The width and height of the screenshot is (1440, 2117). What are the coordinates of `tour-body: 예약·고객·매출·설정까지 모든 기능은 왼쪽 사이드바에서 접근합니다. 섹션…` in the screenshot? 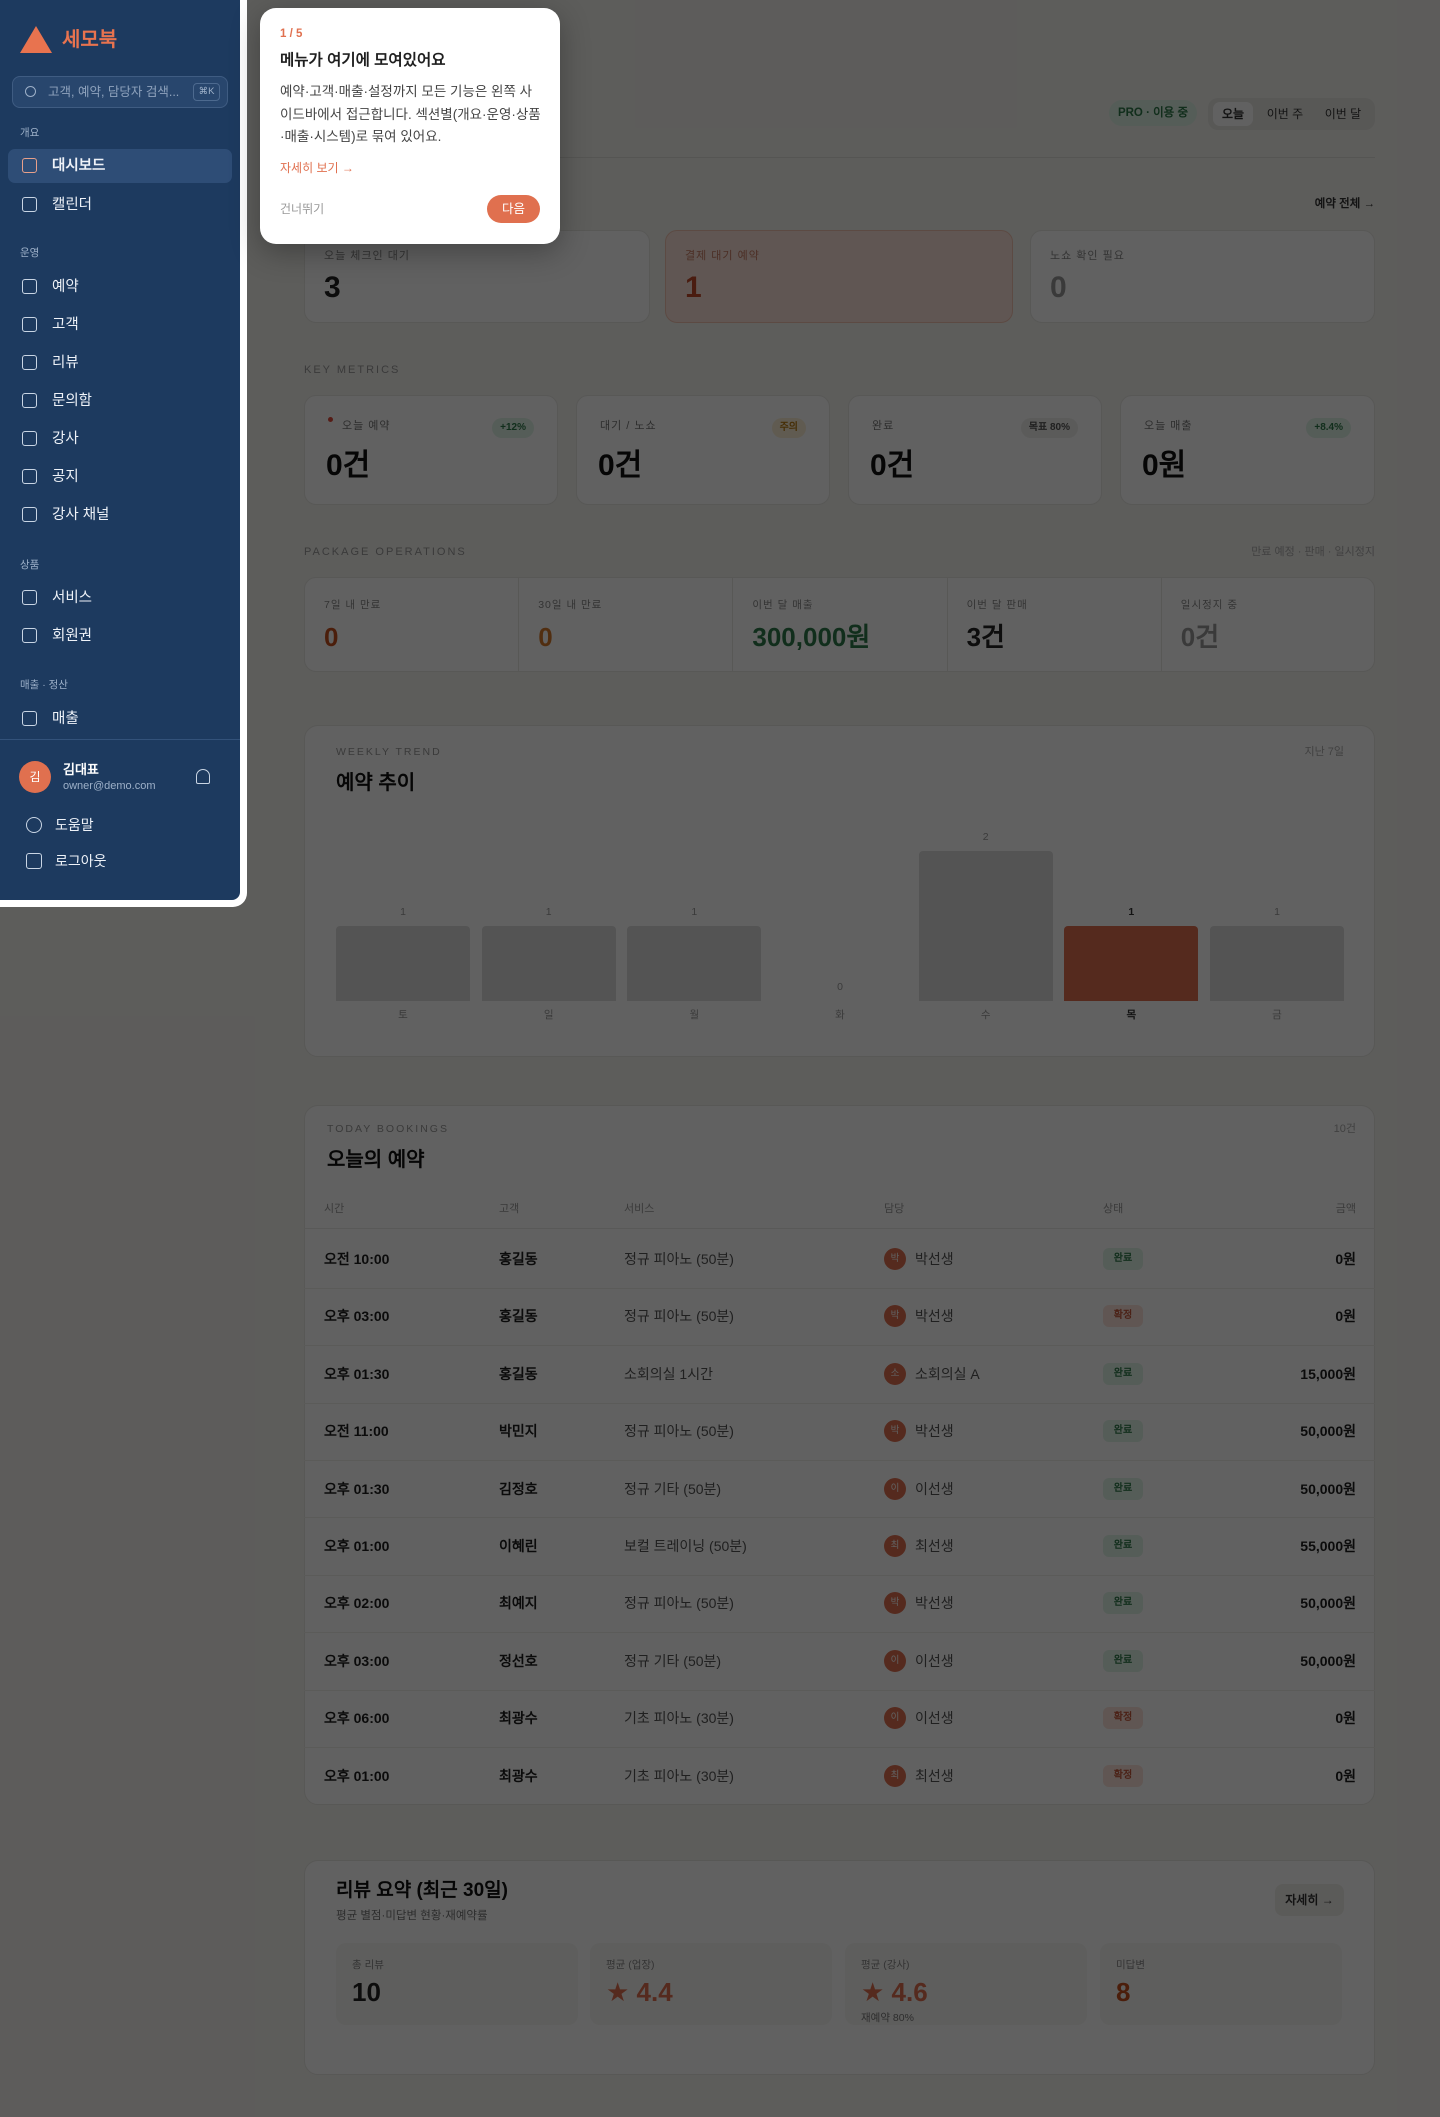 It's located at (410, 114).